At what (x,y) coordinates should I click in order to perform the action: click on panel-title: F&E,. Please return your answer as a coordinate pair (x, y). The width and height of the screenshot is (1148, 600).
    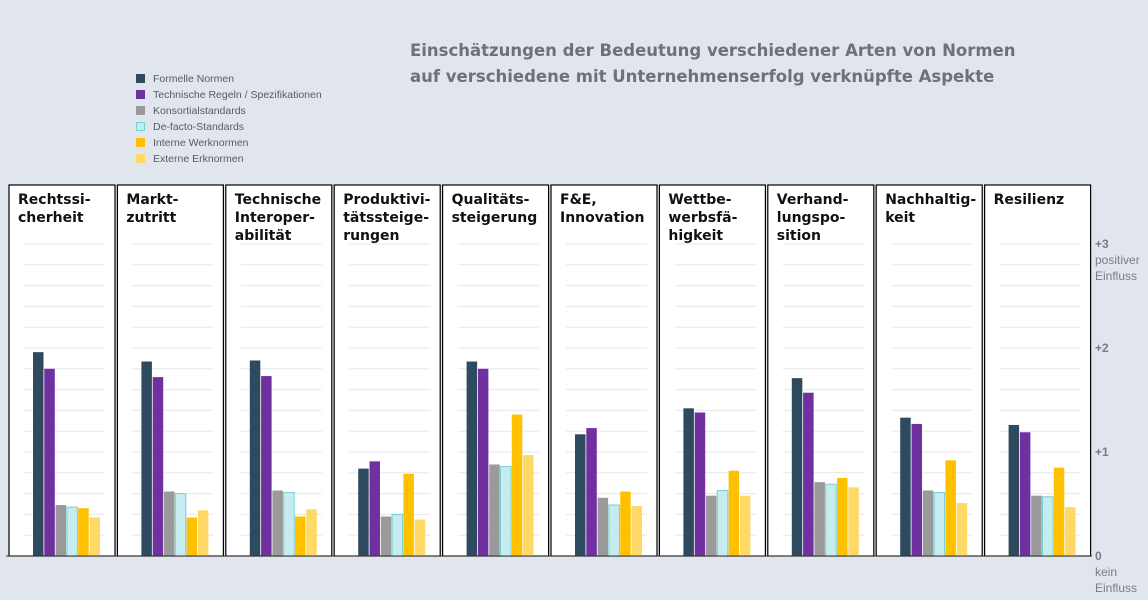
    Looking at the image, I should click on (578, 200).